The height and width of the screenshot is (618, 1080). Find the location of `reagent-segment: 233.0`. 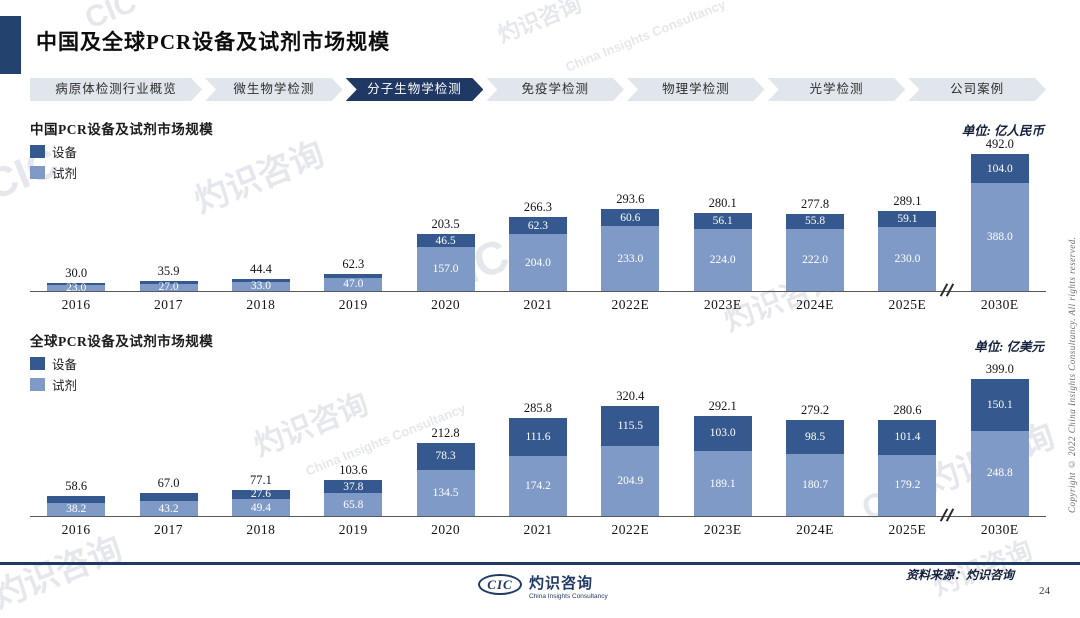

reagent-segment: 233.0 is located at coordinates (630, 258).